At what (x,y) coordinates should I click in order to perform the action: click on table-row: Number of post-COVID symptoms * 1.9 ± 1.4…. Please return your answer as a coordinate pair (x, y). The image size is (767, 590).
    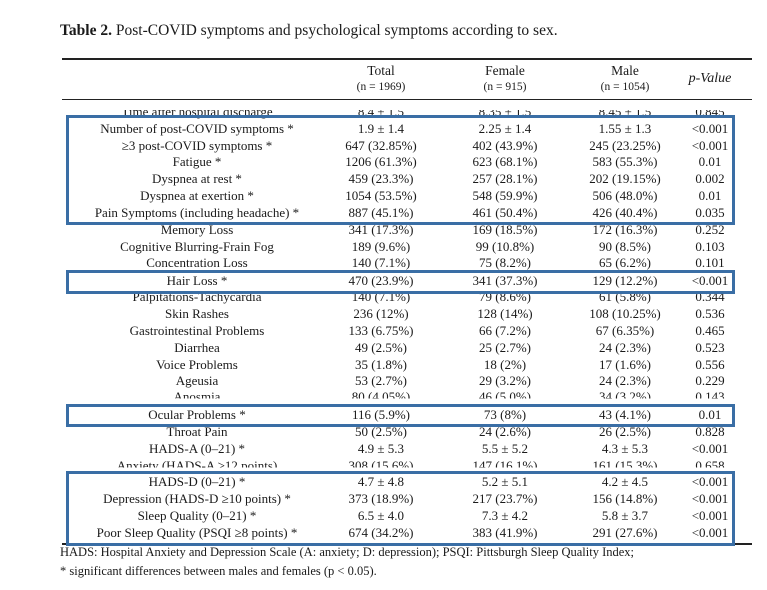
    Looking at the image, I should click on (407, 129).